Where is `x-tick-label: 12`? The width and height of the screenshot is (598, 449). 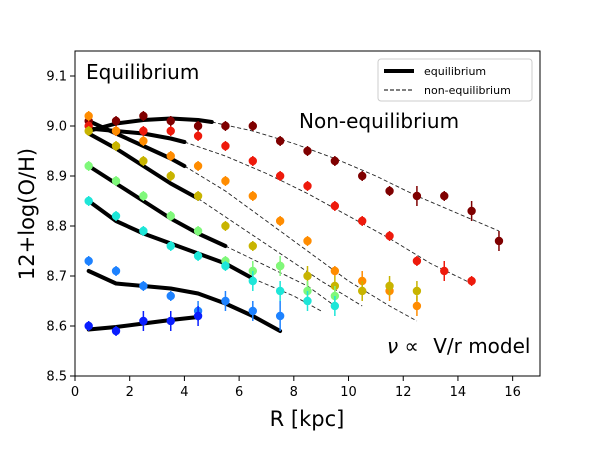
x-tick-label: 12 is located at coordinates (403, 392).